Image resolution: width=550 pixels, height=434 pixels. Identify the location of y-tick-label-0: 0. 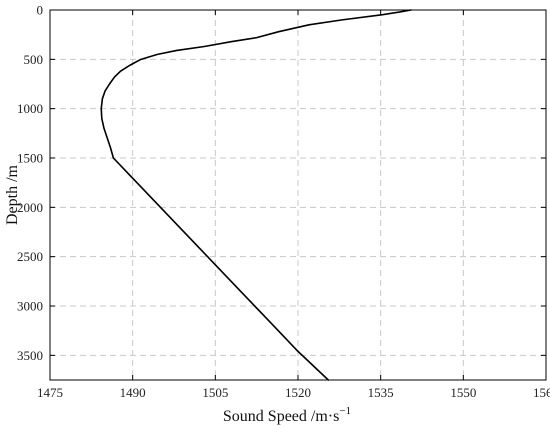
(40, 10).